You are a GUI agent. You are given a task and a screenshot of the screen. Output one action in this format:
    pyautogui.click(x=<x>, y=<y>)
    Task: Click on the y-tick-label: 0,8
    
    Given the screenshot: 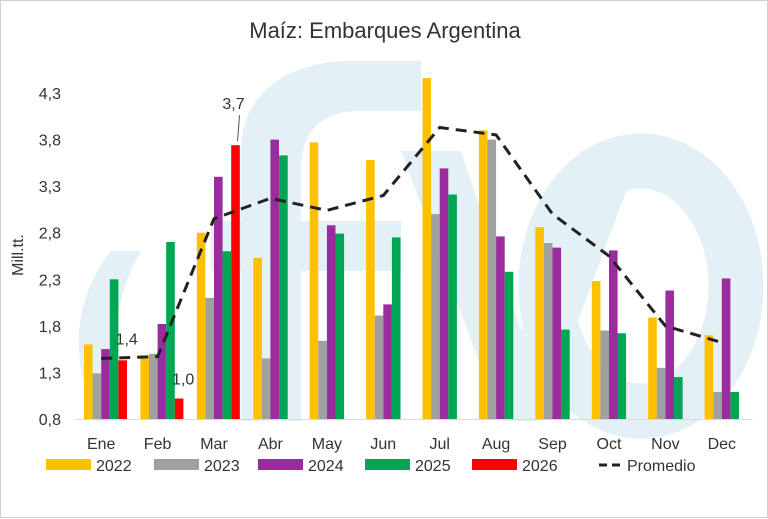 What is the action you would take?
    pyautogui.click(x=50, y=420)
    